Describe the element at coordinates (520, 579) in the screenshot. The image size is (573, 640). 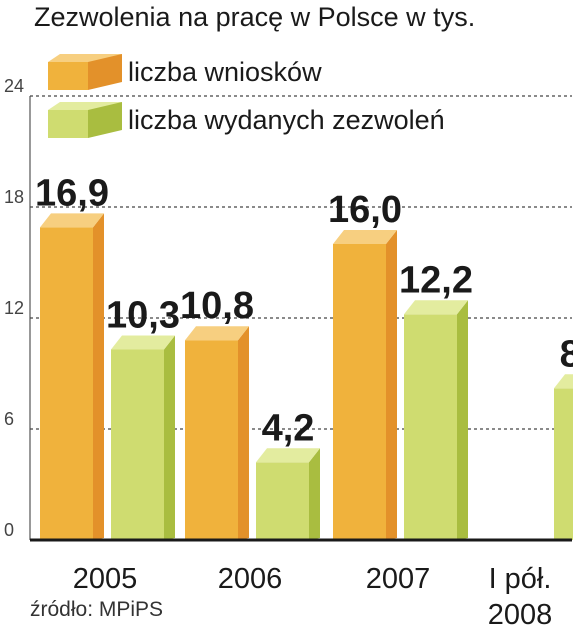
I see `x-tick-label-line: I pół.` at that location.